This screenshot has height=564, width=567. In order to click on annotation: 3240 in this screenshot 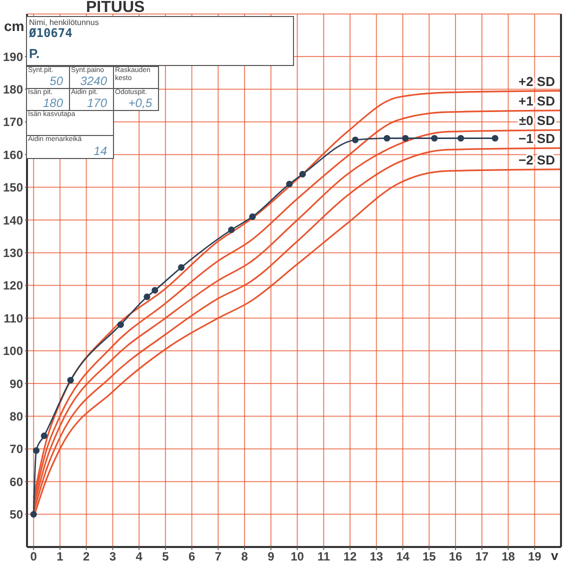, I will do `click(93, 81)`.